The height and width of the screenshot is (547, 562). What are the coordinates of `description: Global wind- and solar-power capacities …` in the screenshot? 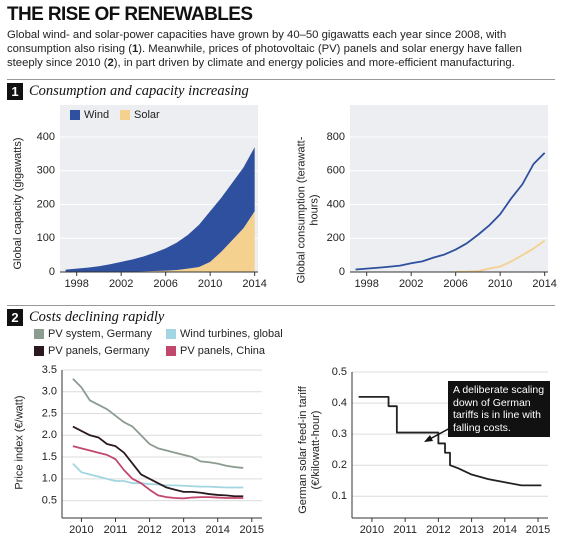 It's located at (281, 49).